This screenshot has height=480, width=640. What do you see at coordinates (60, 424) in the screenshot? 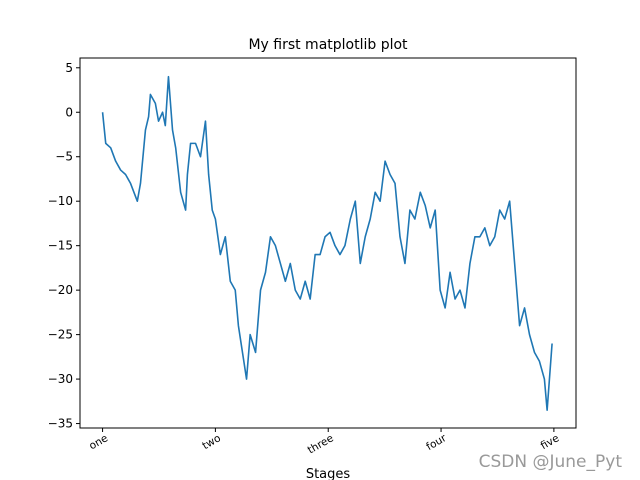
I see `y-tick-label: −35` at bounding box center [60, 424].